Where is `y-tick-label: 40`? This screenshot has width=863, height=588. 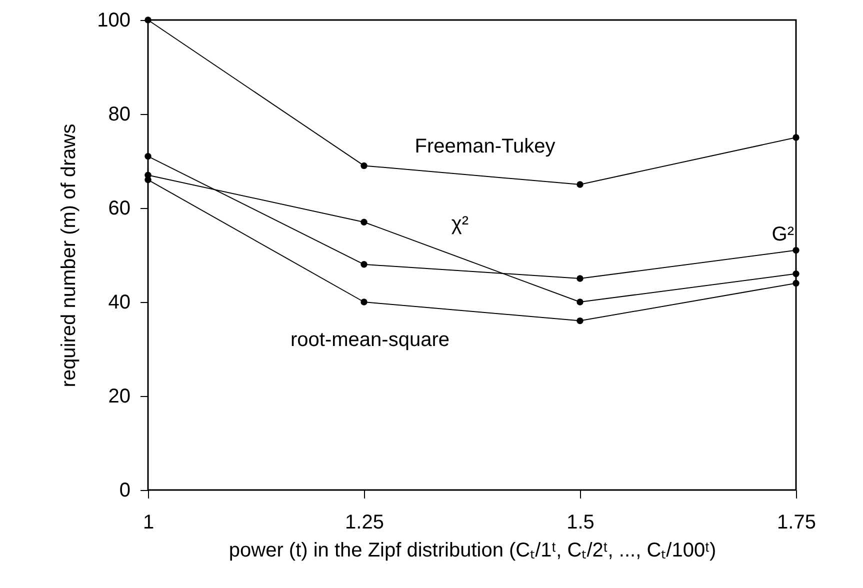 y-tick-label: 40 is located at coordinates (119, 303).